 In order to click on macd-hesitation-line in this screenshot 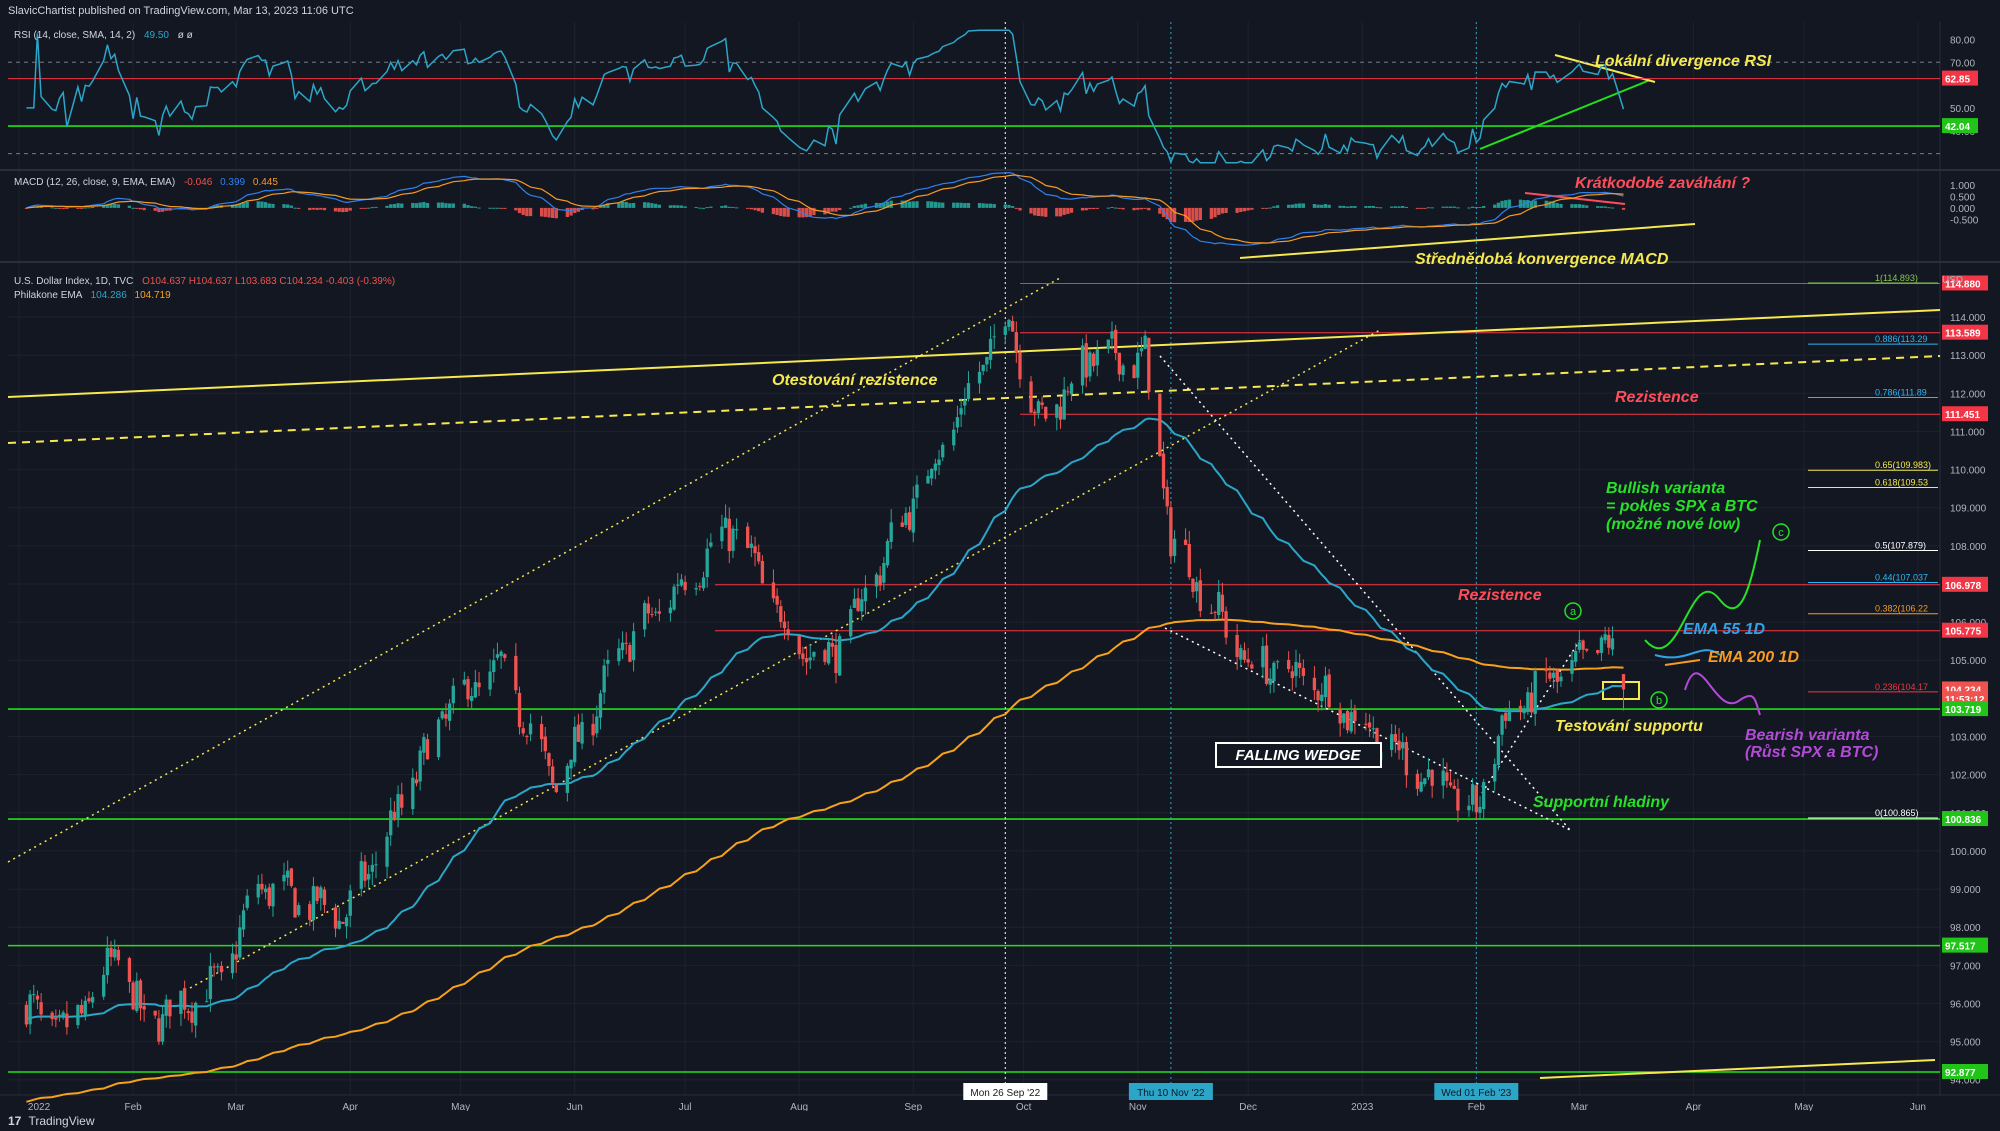, I will do `click(1575, 198)`.